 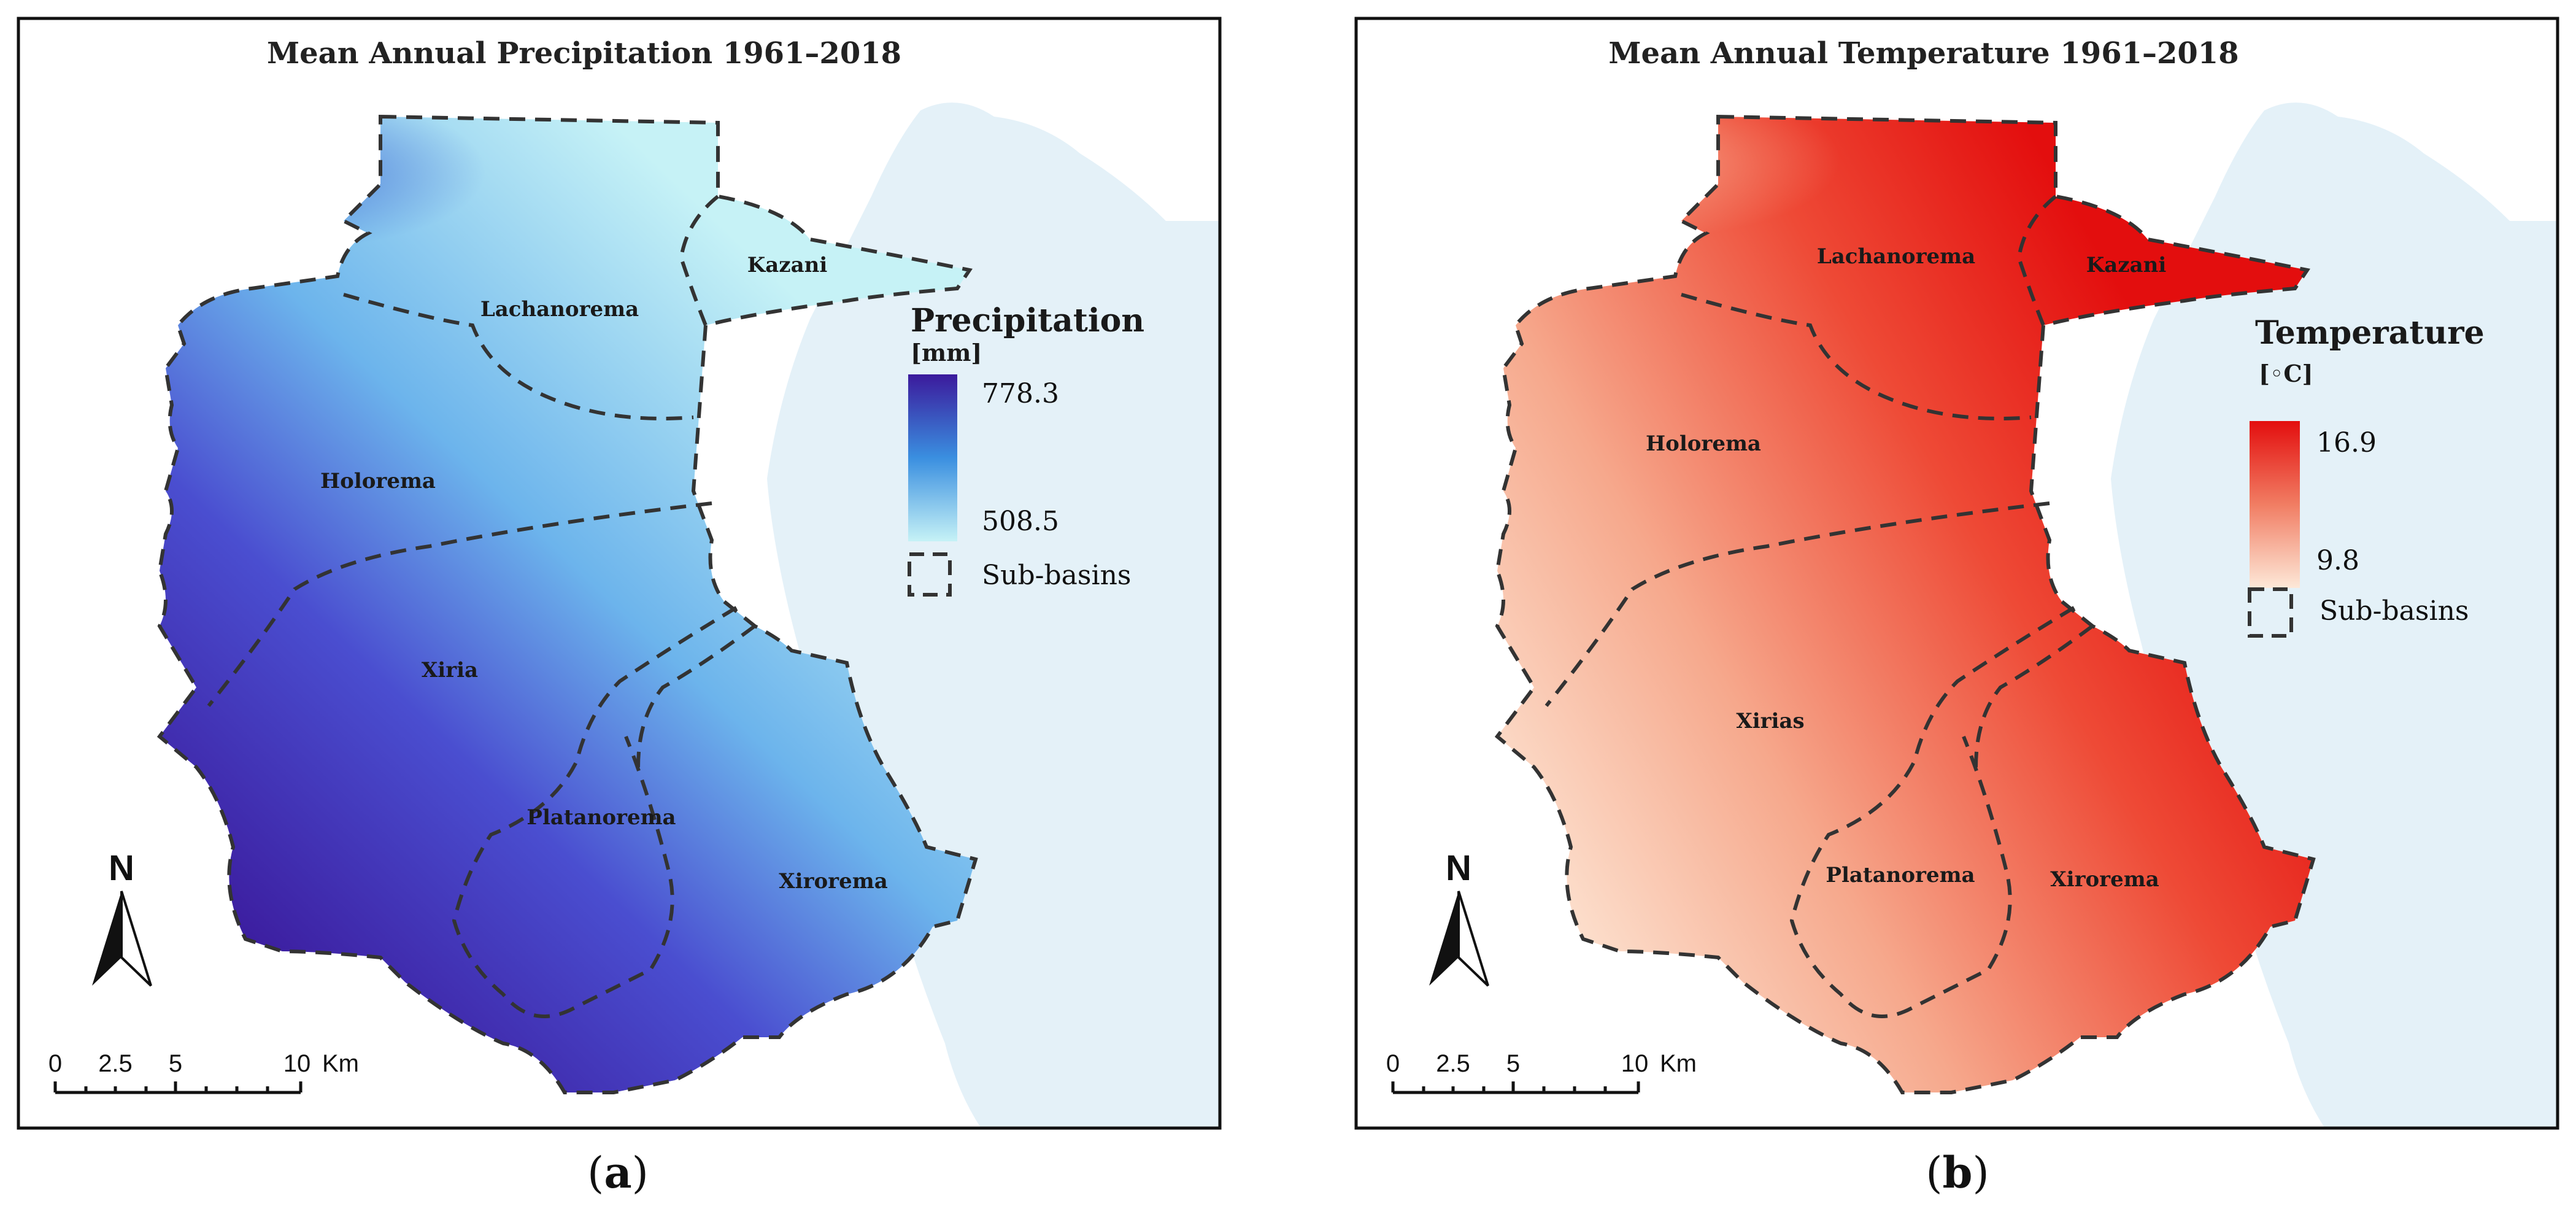 What do you see at coordinates (1923, 53) in the screenshot?
I see `panel-title: Mean Annual Temperature 1961–2018` at bounding box center [1923, 53].